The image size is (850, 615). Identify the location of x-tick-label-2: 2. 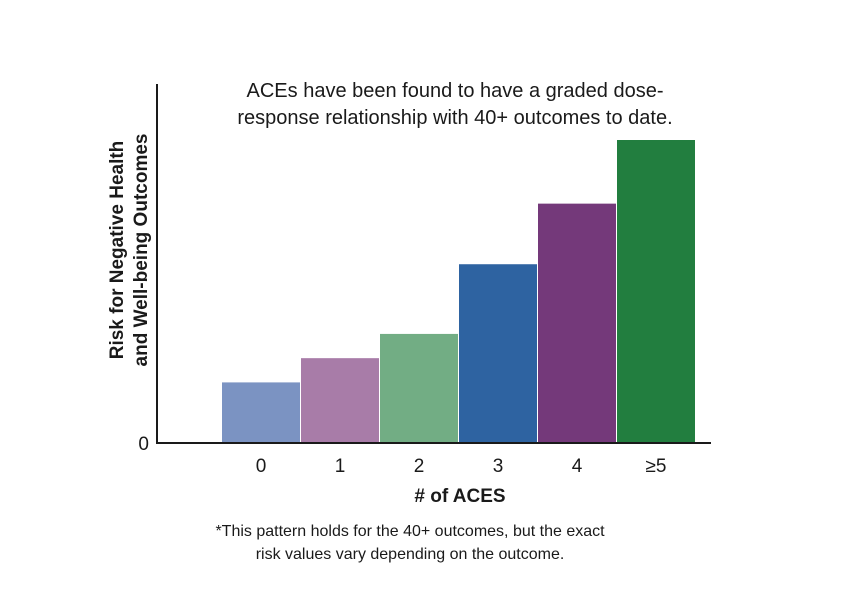
(419, 466).